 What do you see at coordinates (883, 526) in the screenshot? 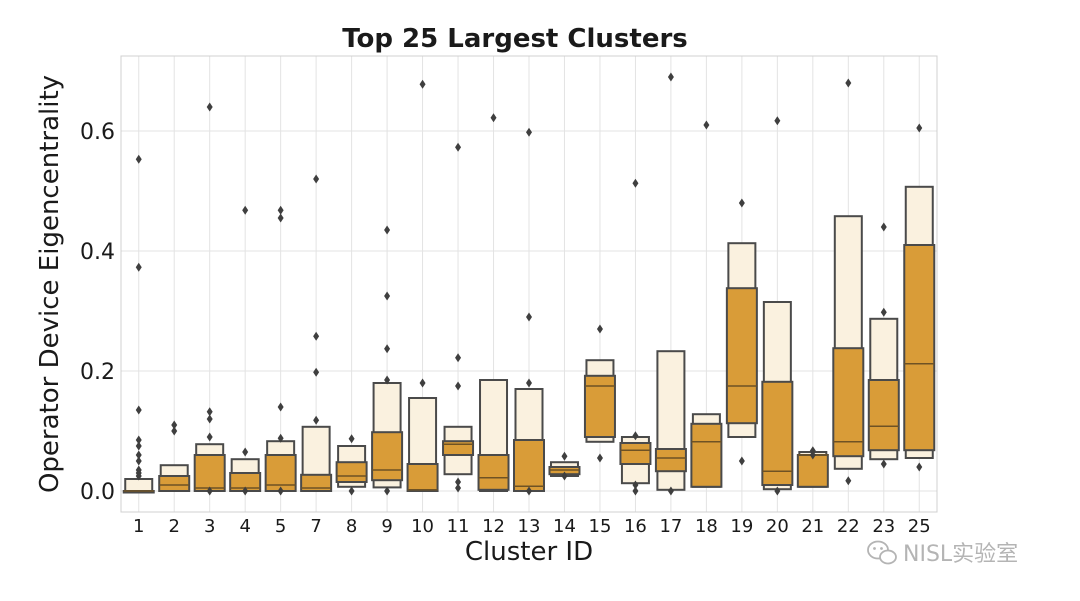
I see `x-tick-label: 23` at bounding box center [883, 526].